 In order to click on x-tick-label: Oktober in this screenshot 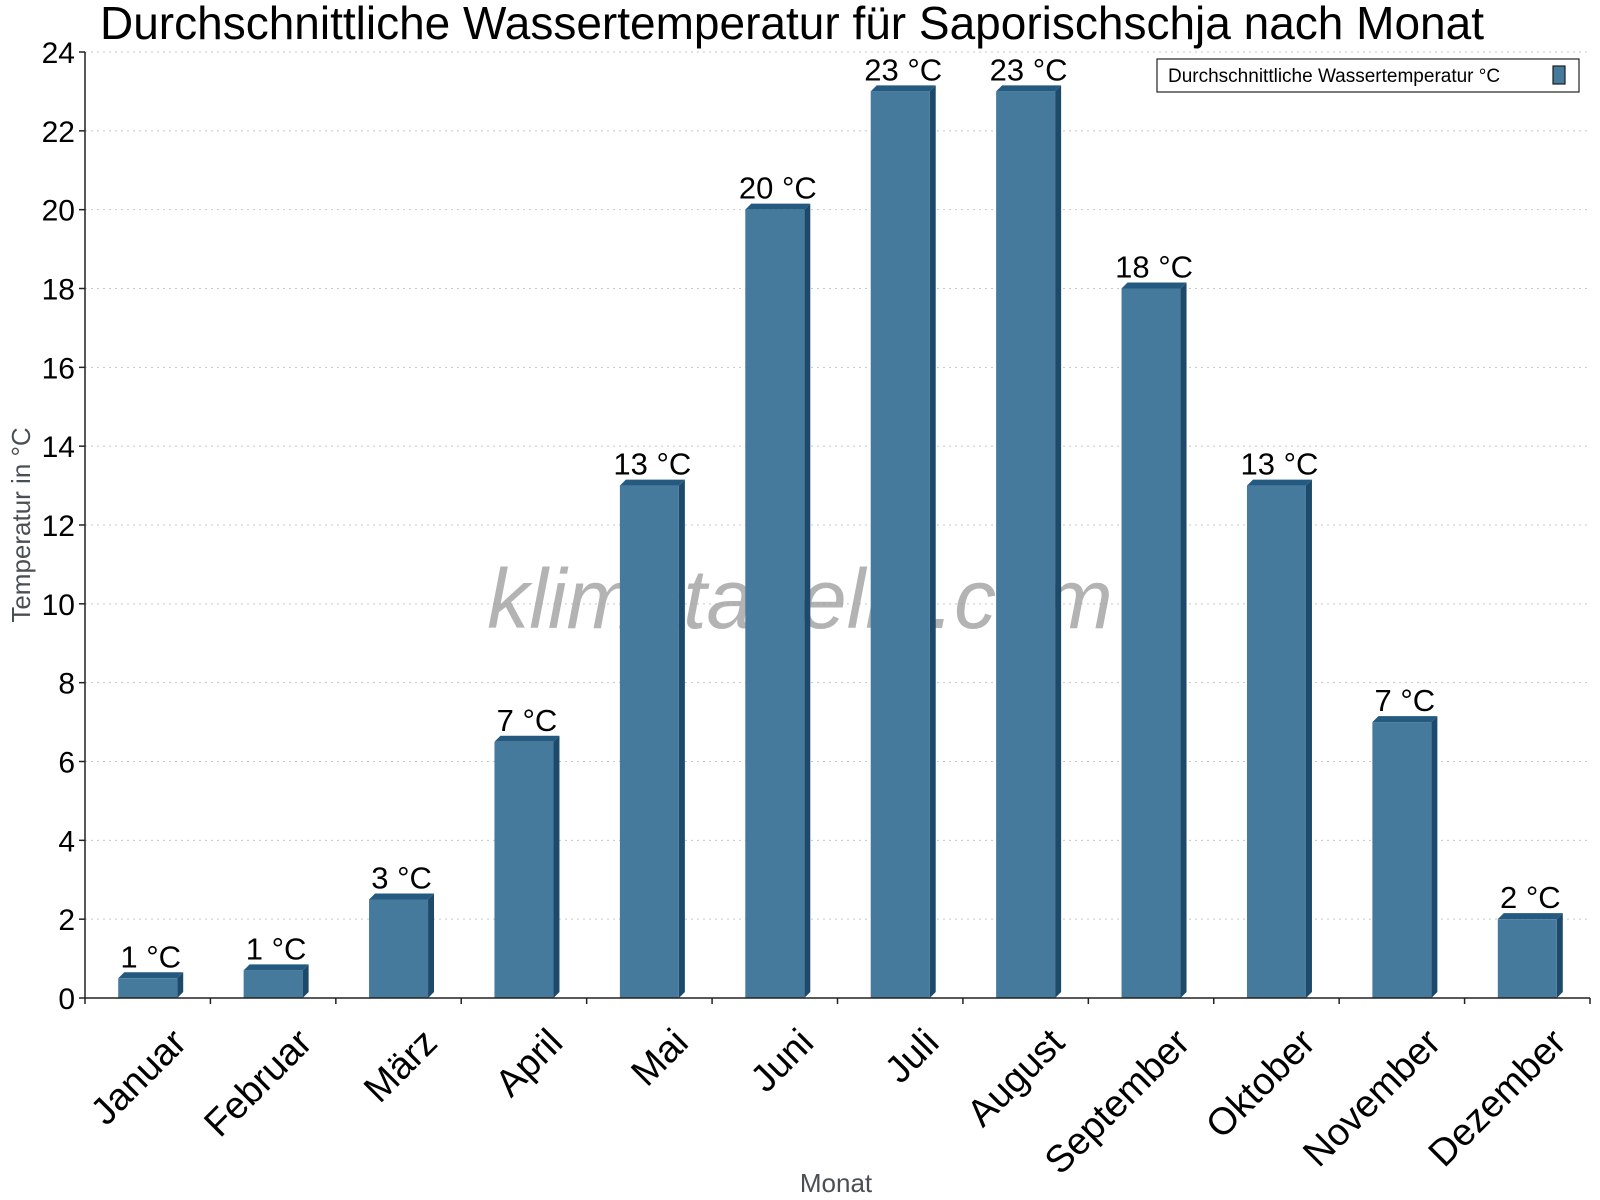, I will do `click(1261, 1084)`.